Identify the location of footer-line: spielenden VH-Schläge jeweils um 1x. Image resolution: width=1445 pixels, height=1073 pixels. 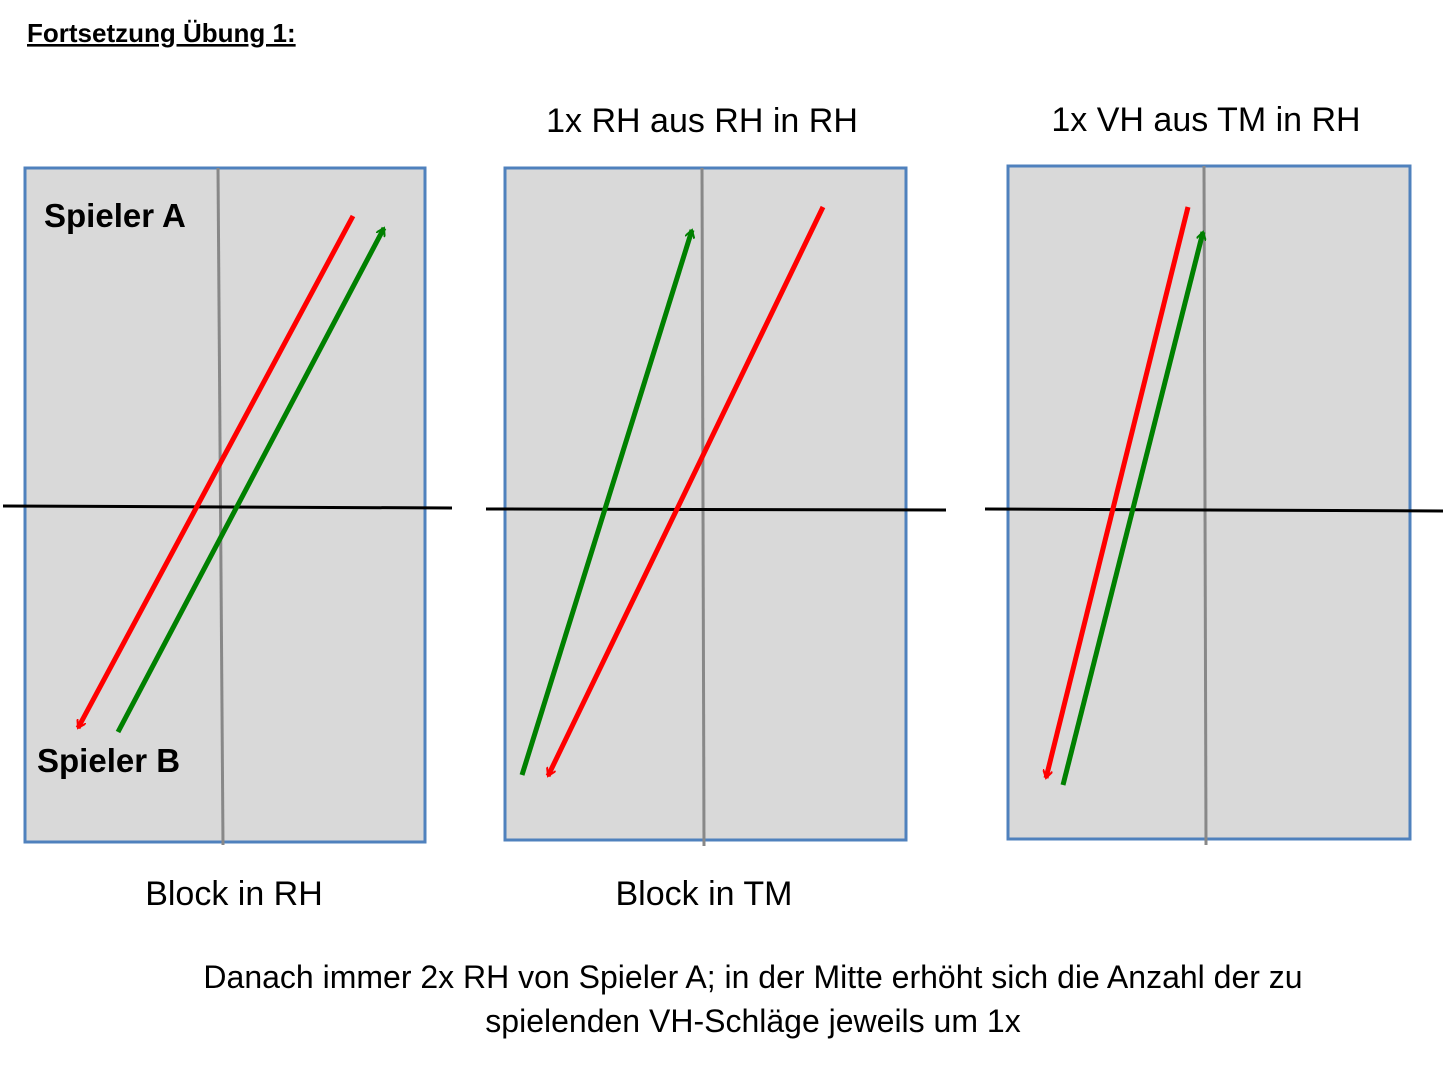
(752, 1021).